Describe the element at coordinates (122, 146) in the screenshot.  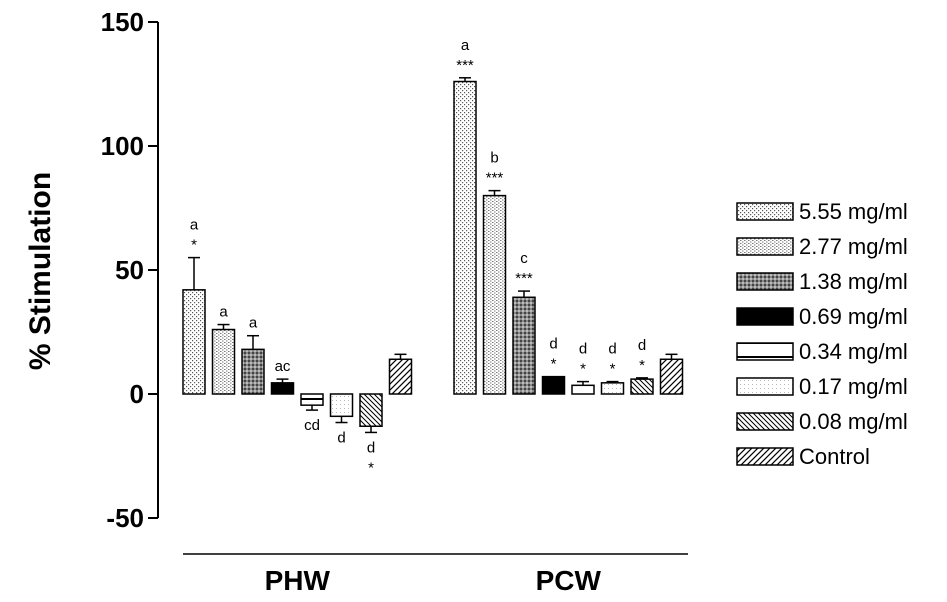
I see `y-tick-label: 100` at that location.